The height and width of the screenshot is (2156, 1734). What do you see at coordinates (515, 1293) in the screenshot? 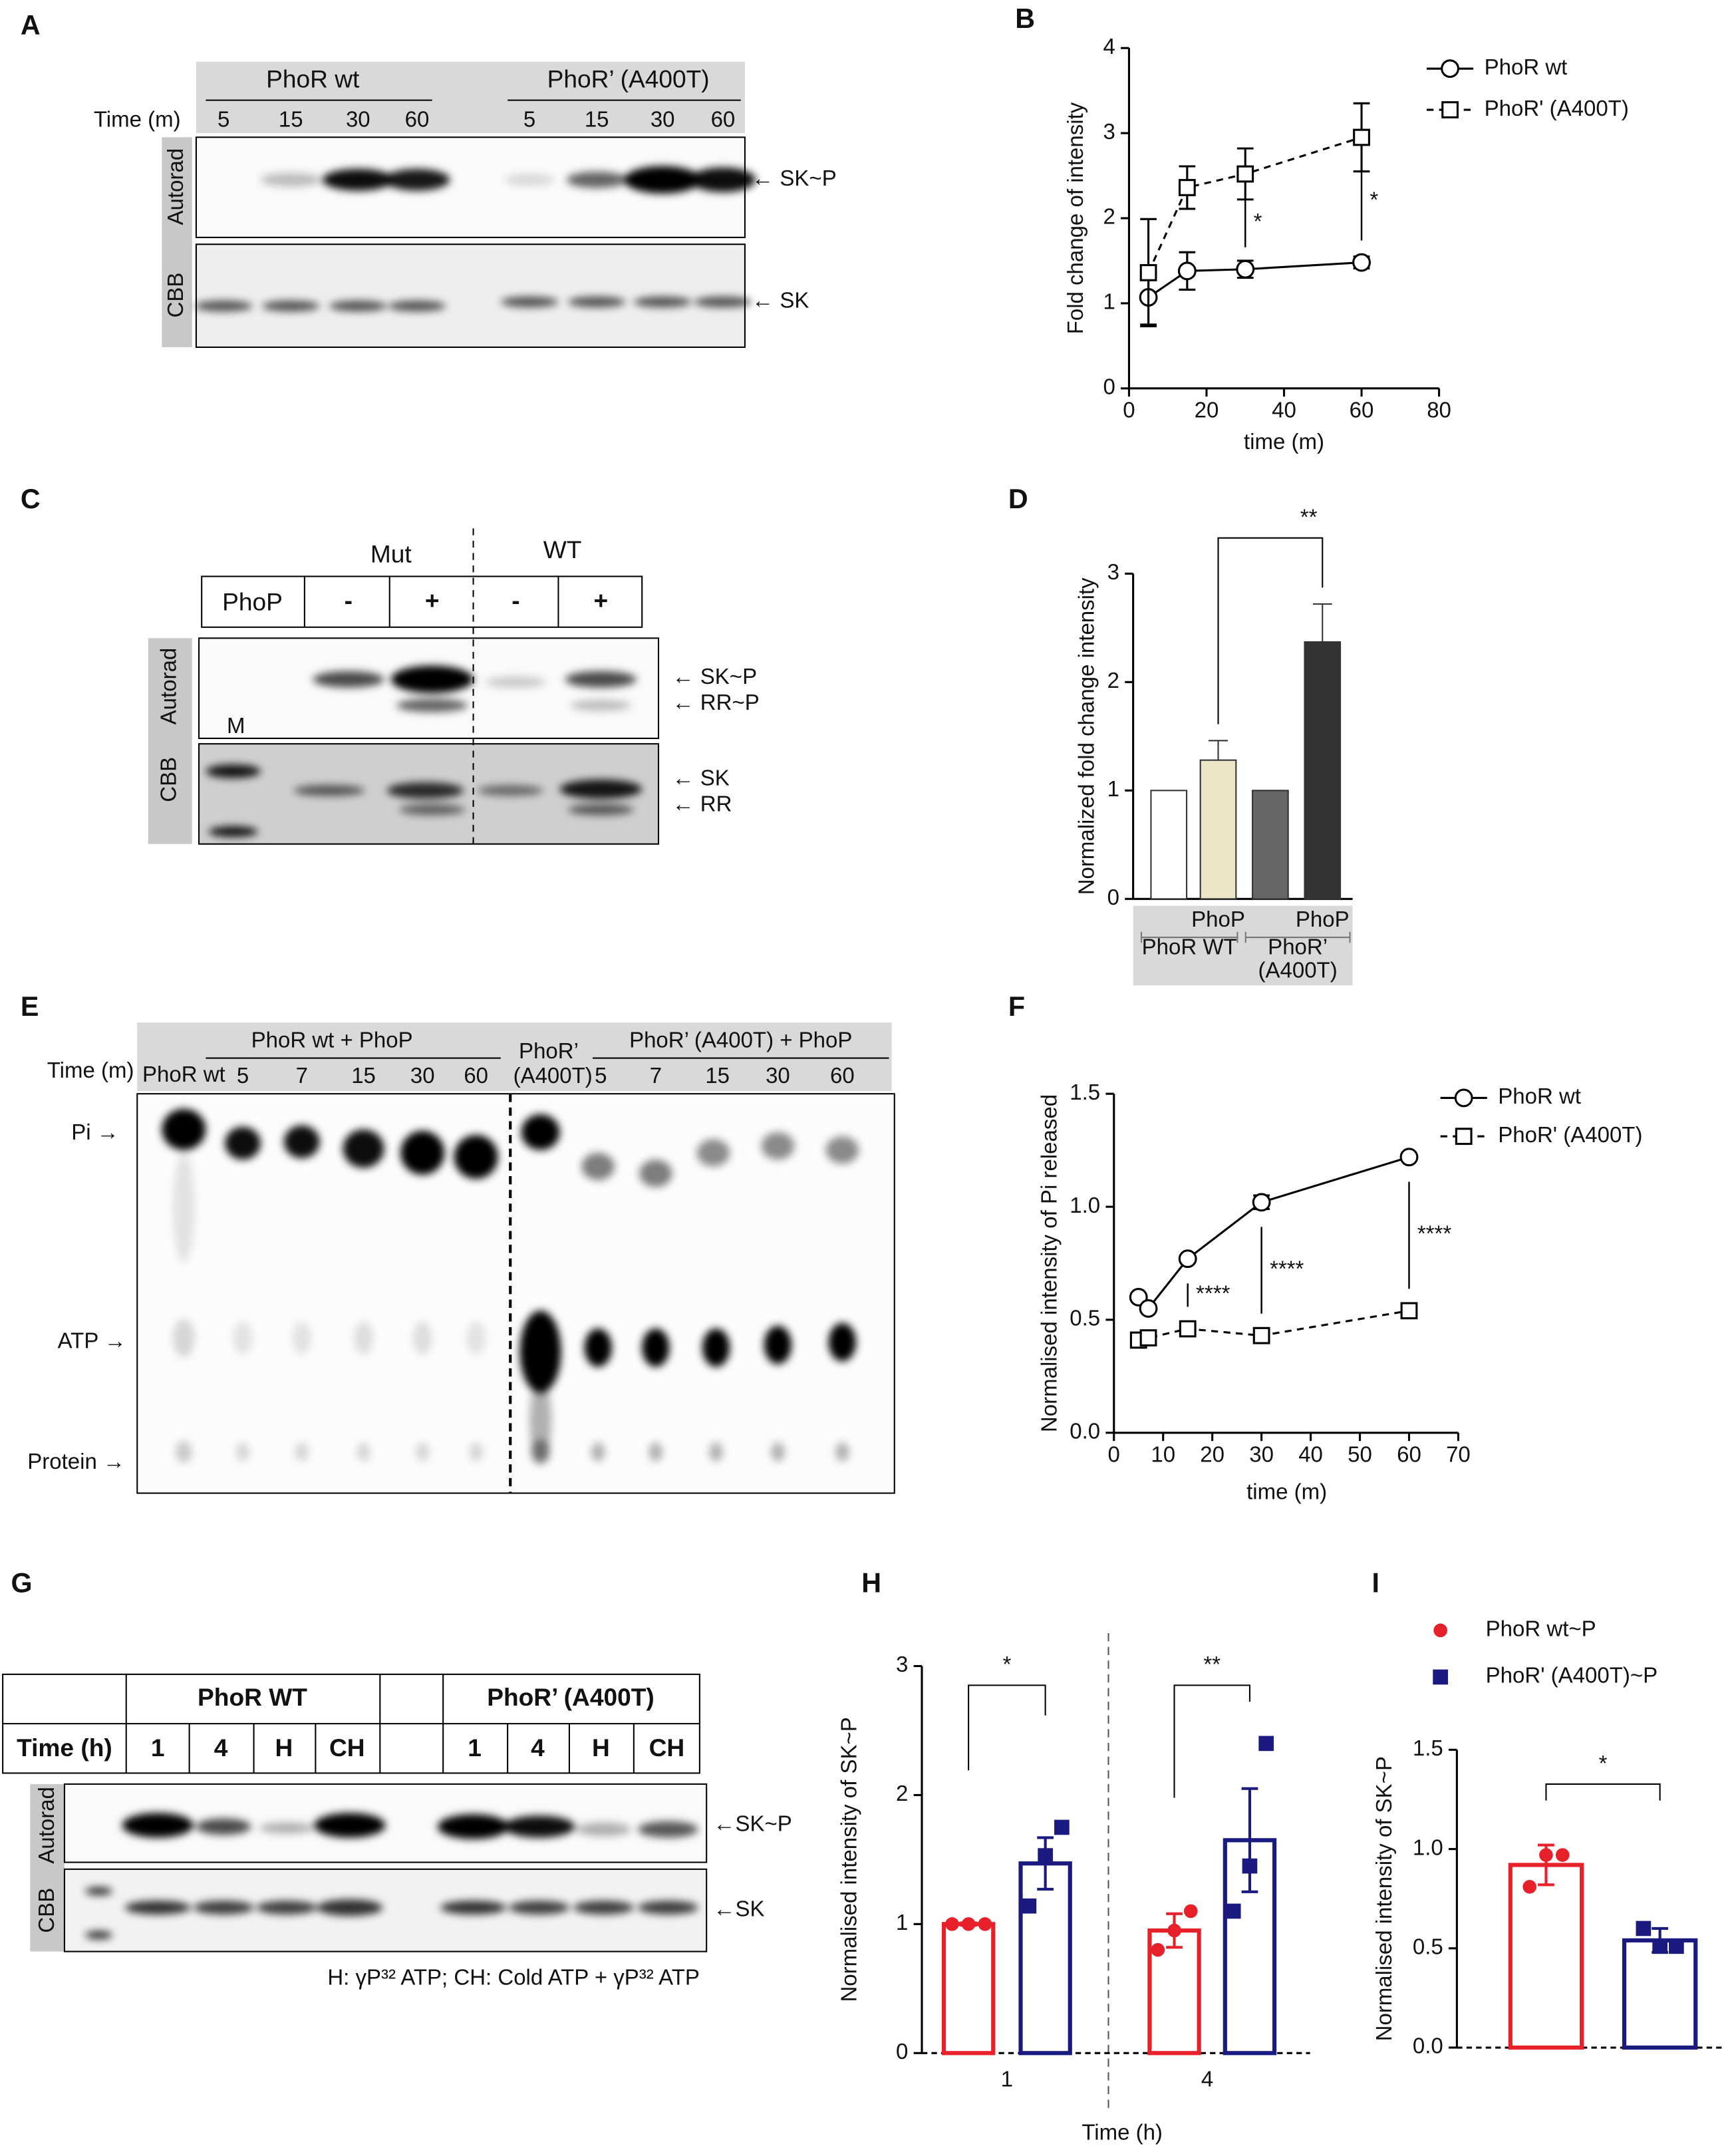
I see `tlc-e-rect` at bounding box center [515, 1293].